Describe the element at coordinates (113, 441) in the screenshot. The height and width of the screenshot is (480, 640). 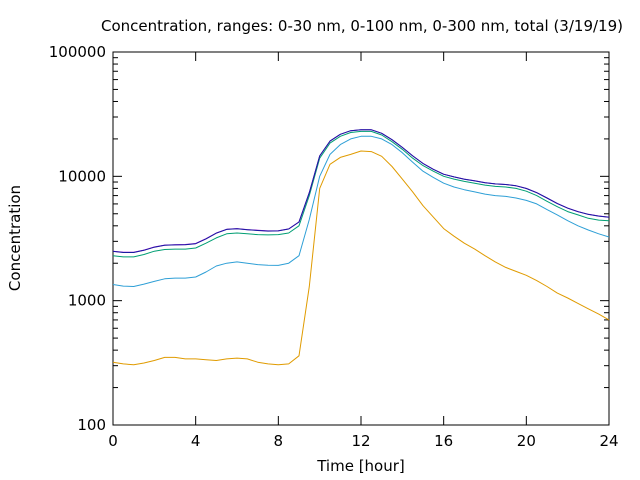
I see `x-tick-label: 0` at that location.